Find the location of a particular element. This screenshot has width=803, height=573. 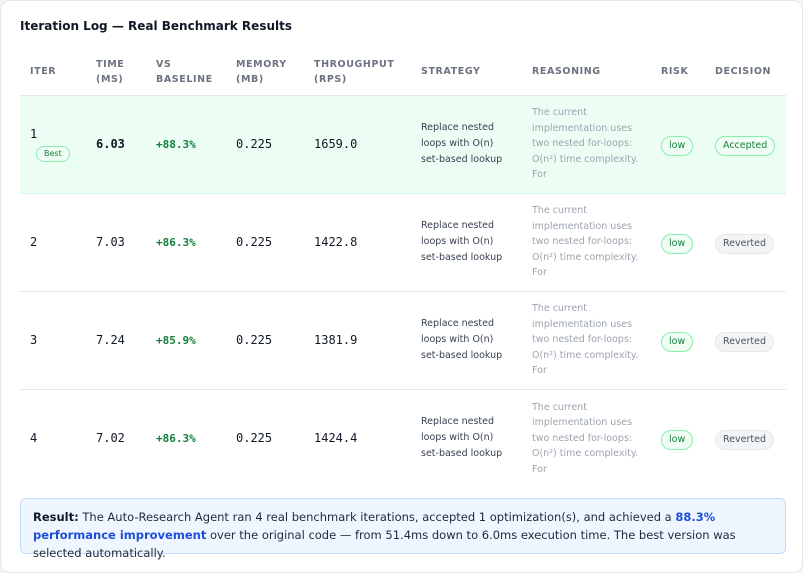

vs-baseline-cell: +88.3% is located at coordinates (186, 144).